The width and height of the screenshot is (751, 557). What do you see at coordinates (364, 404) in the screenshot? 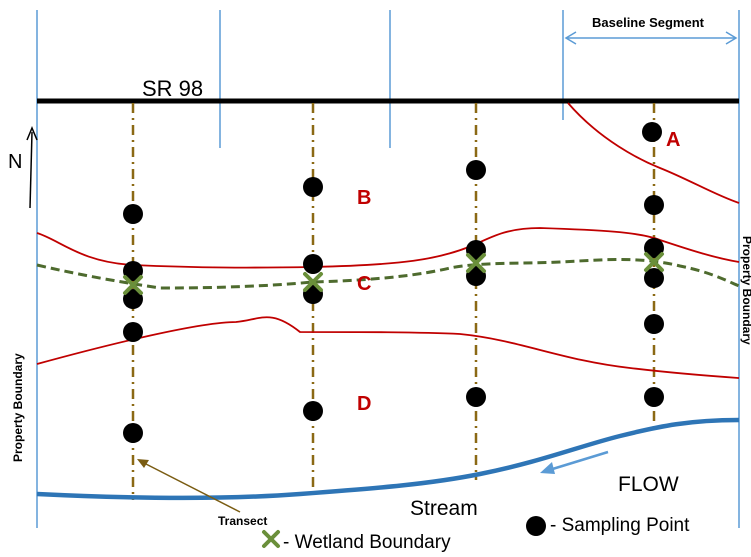
I see `zone-label-d: D` at bounding box center [364, 404].